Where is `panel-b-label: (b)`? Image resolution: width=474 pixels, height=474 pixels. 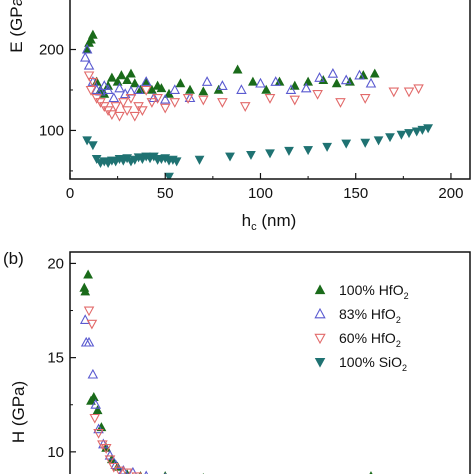
panel-b-label: (b) is located at coordinates (13, 258).